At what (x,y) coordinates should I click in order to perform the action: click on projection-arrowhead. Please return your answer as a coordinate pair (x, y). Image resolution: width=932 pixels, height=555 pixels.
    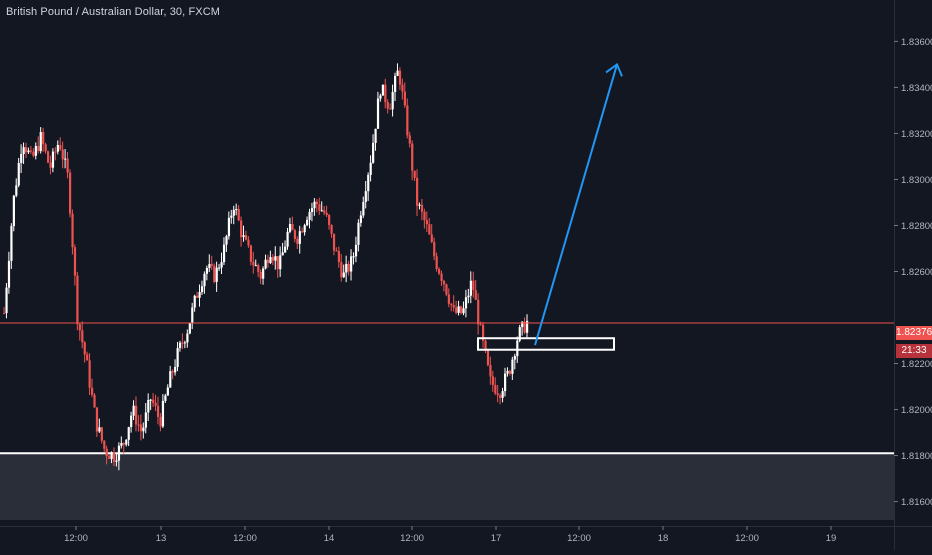
    Looking at the image, I should click on (614, 69).